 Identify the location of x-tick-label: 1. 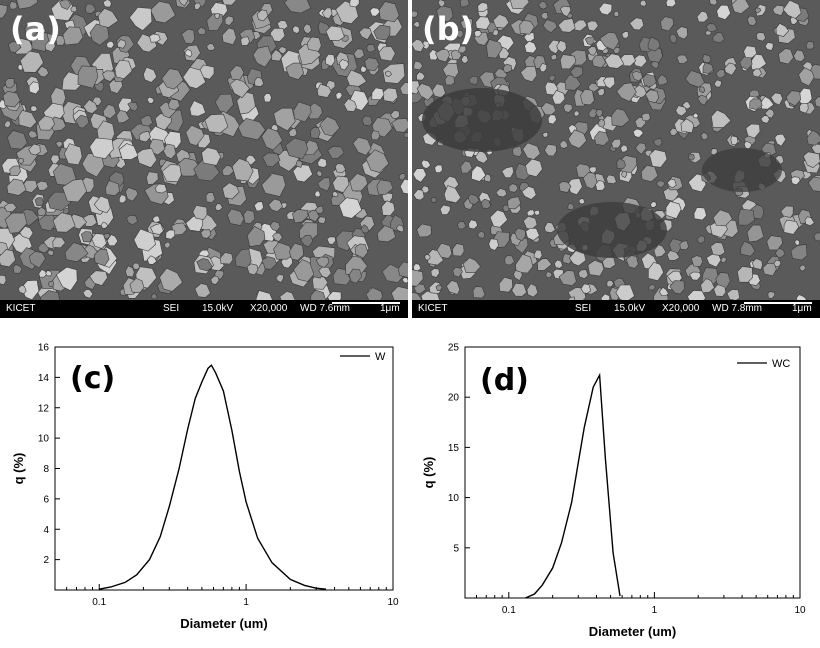
(655, 610).